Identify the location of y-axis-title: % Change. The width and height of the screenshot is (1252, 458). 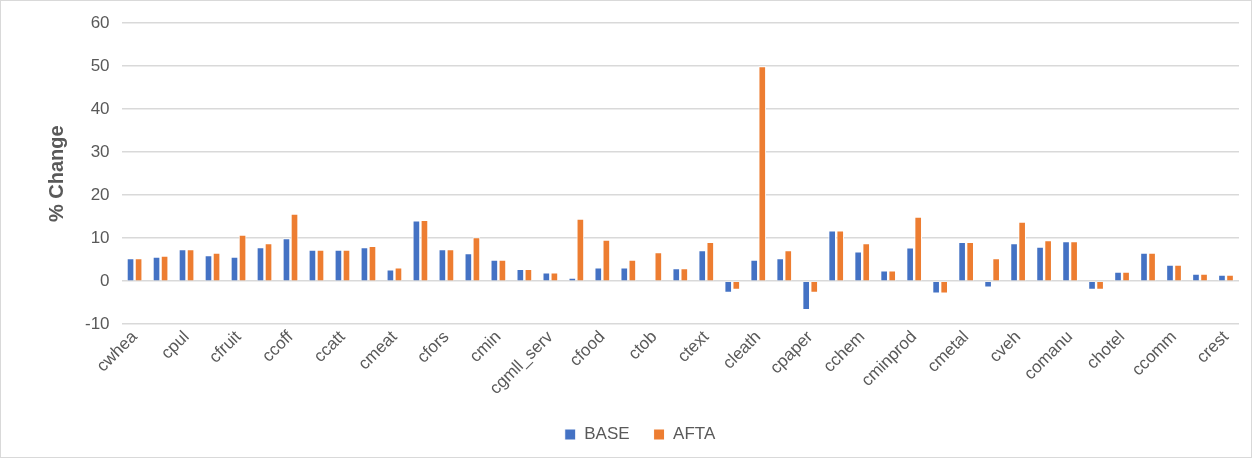
(55, 174).